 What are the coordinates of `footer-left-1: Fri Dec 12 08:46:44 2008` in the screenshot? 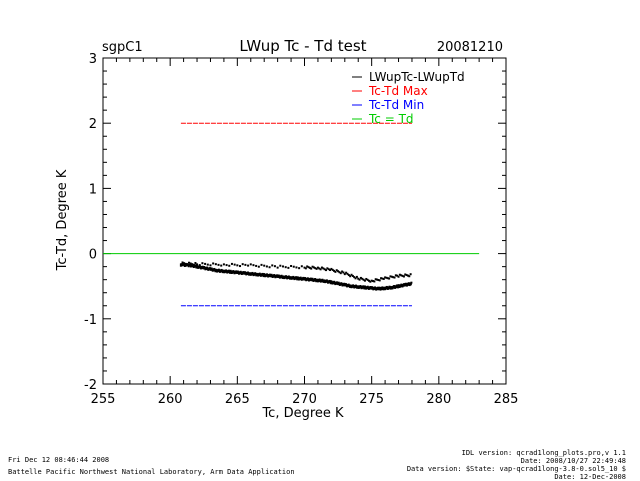 It's located at (59, 460).